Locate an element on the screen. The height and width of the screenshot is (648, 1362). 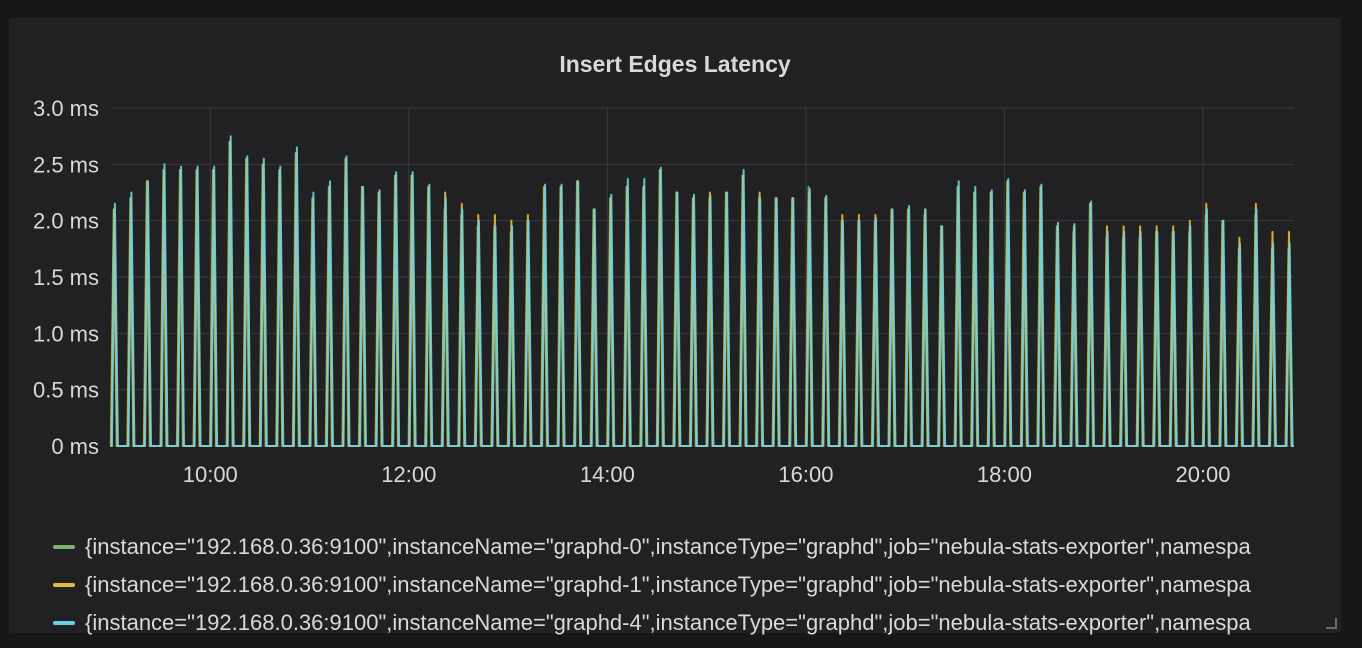
x-tick-label: 10:00 is located at coordinates (210, 474).